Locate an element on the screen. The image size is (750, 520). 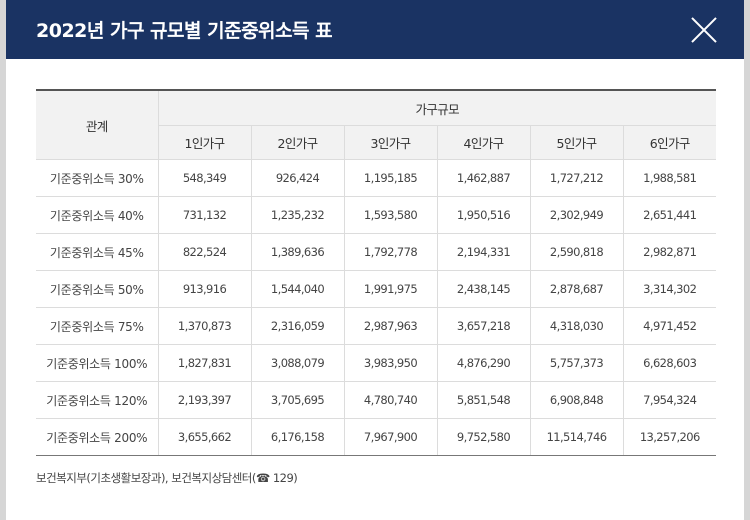
header-category: 관계 is located at coordinates (97, 124).